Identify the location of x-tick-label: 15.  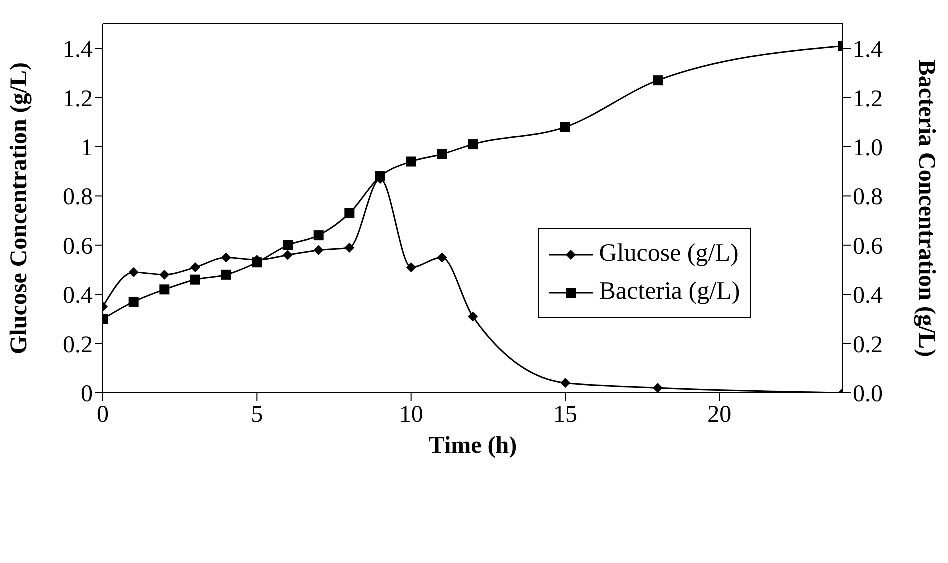
(566, 415).